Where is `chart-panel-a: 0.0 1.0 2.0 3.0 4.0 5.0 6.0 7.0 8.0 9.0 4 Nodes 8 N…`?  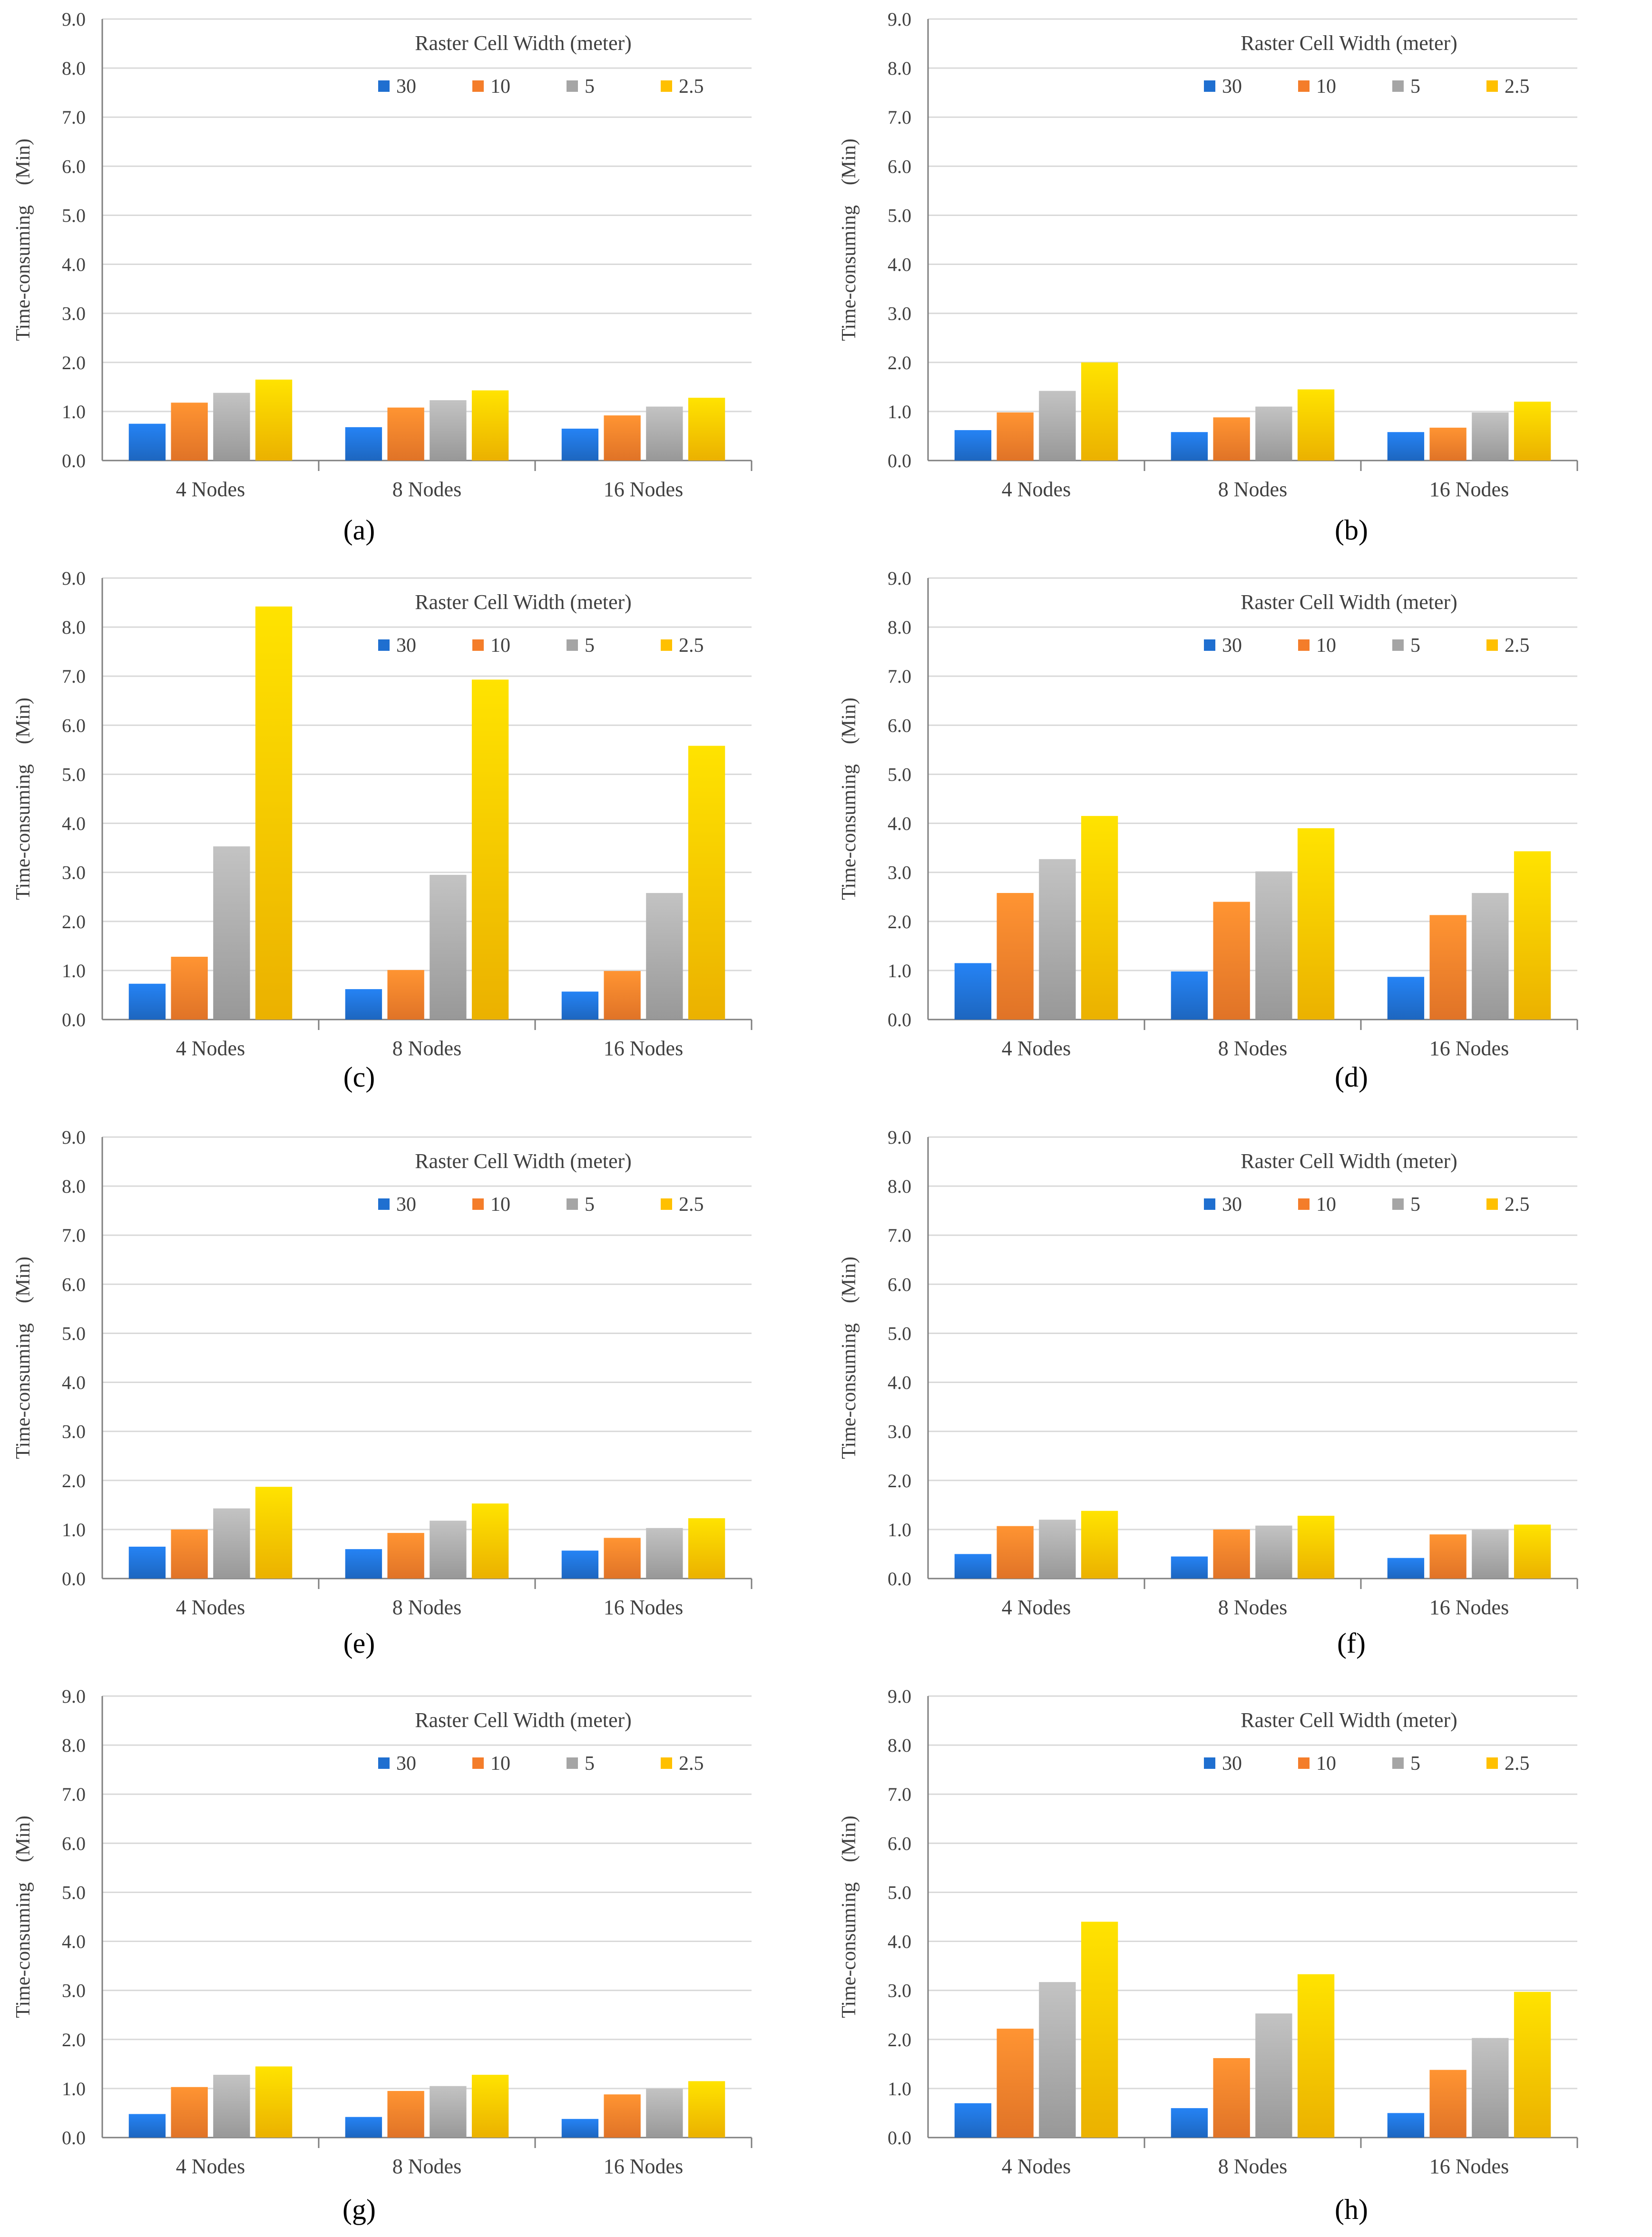
chart-panel-a: 0.0 1.0 2.0 3.0 4.0 5.0 6.0 7.0 8.0 9.0 4 Nodes 8 N… is located at coordinates (413, 279).